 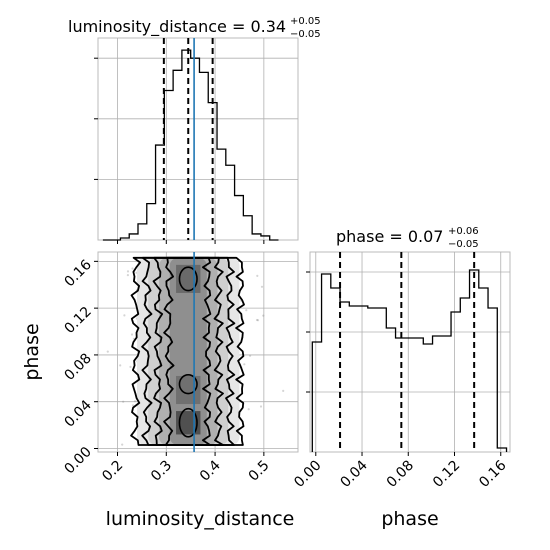 I want to click on phase-hist-xticks: 0.00 0.04 0.08 0.12 0.16, so click(x=400, y=471).